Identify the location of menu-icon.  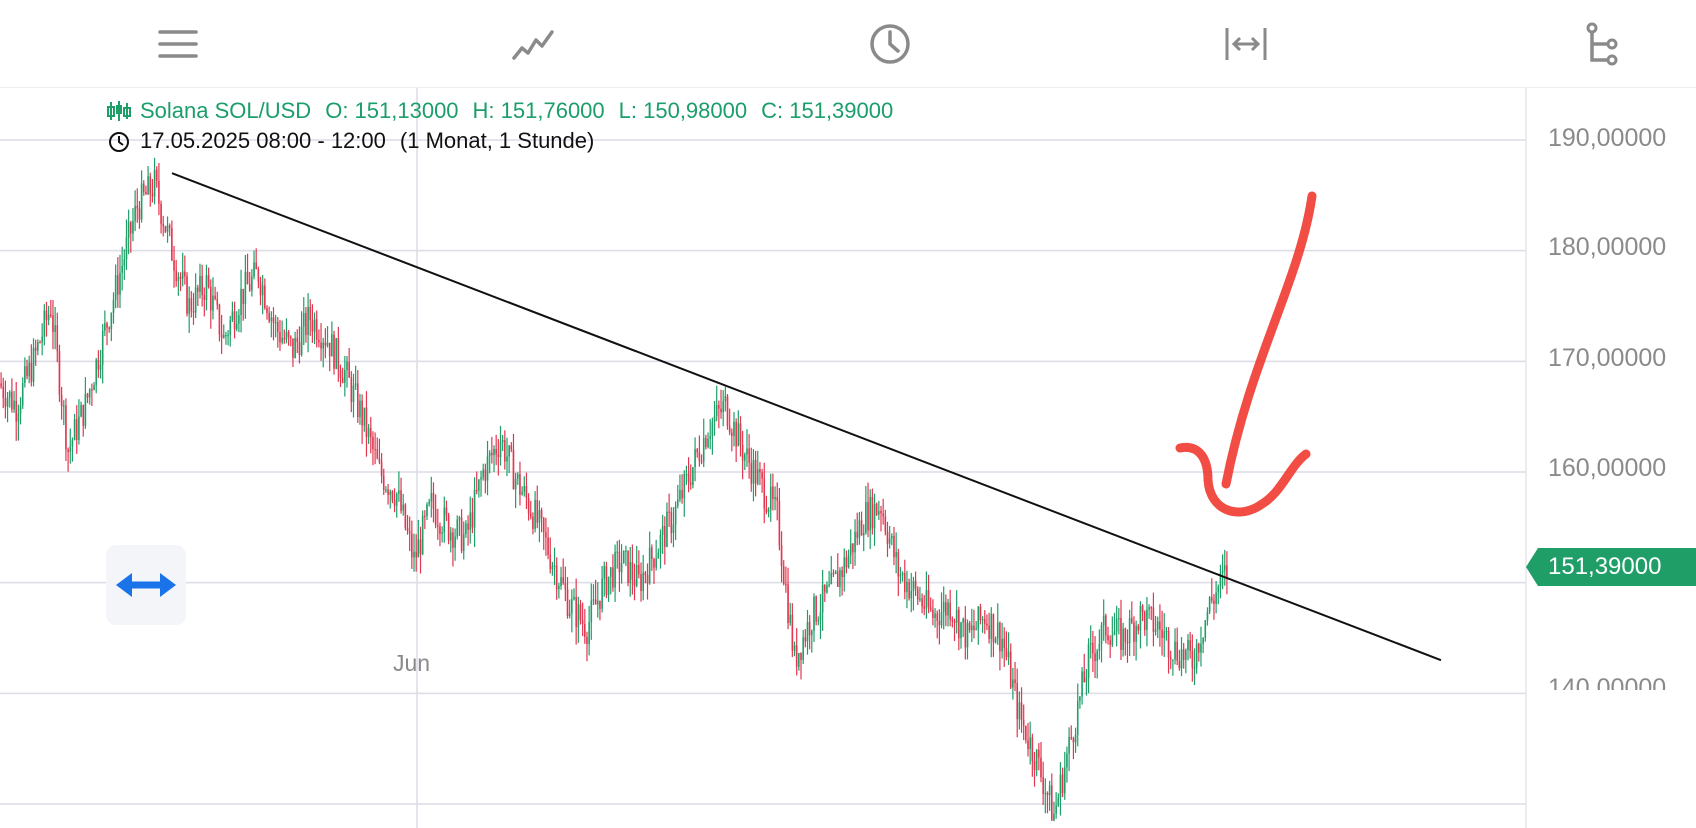
(178, 44).